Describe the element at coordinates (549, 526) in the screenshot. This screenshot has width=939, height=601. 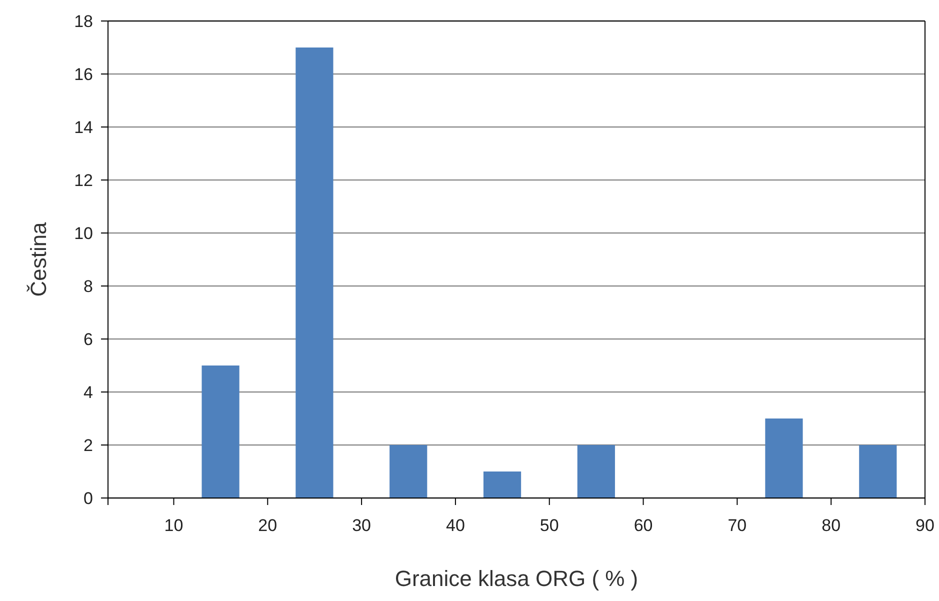
I see `x-tick-label: 50` at that location.